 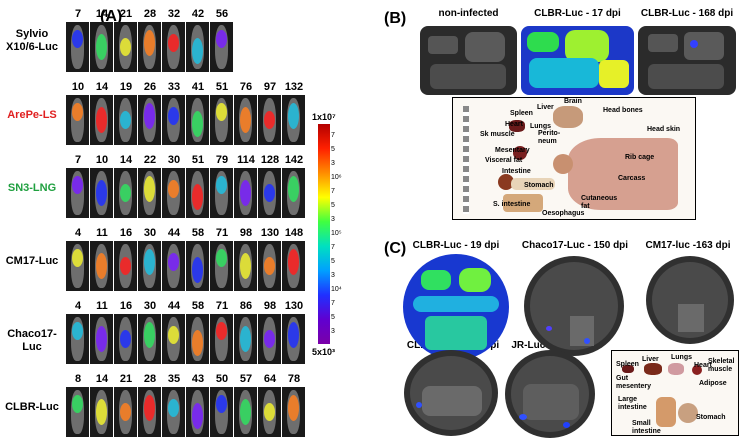 I want to click on organ-label: Head bones, so click(x=623, y=110).